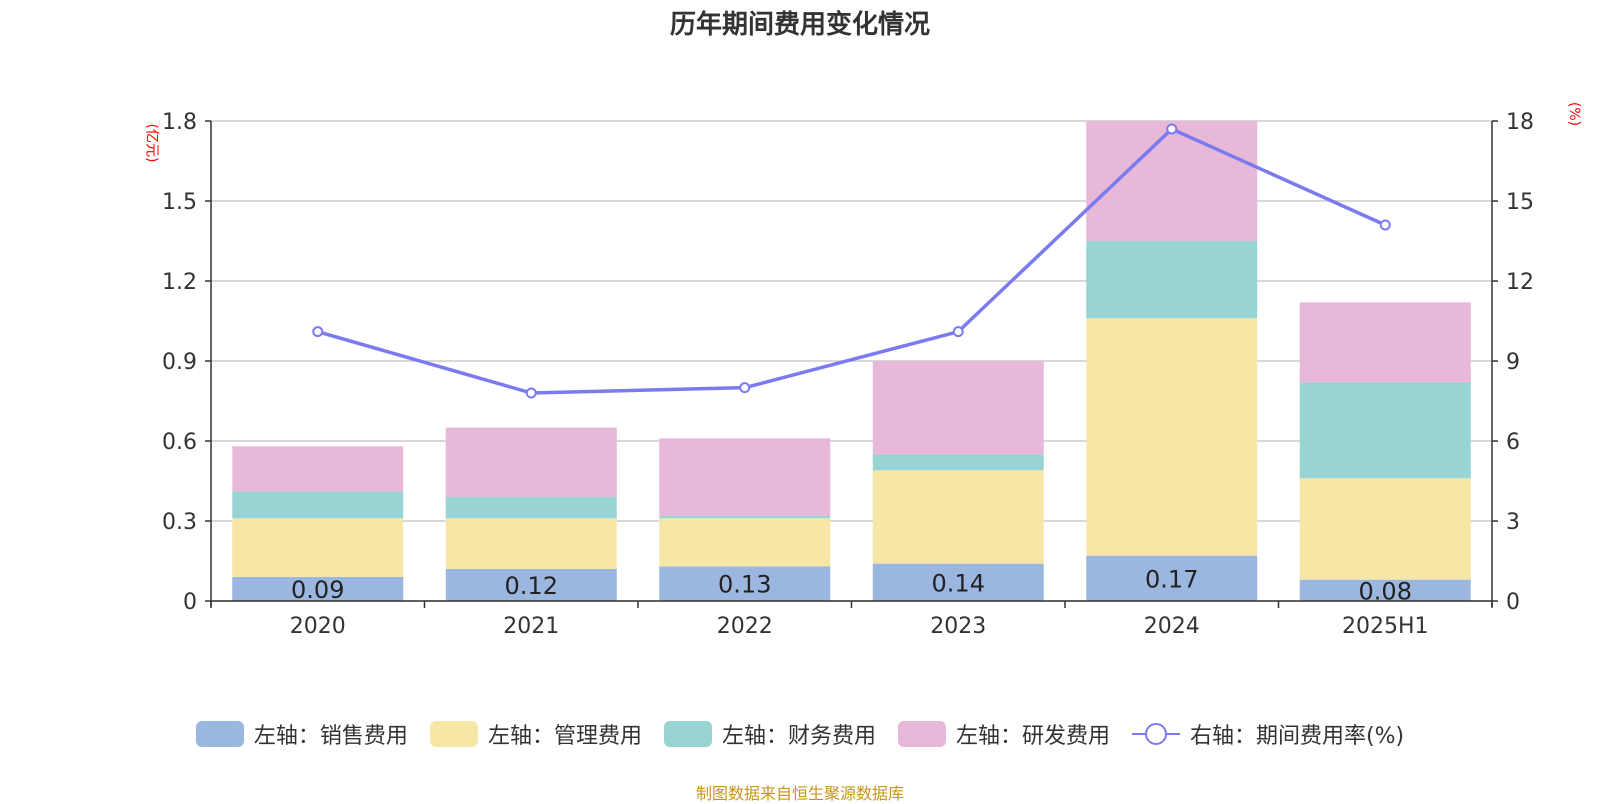 The height and width of the screenshot is (804, 1600). I want to click on x-axis-tick-label: 2023, so click(958, 626).